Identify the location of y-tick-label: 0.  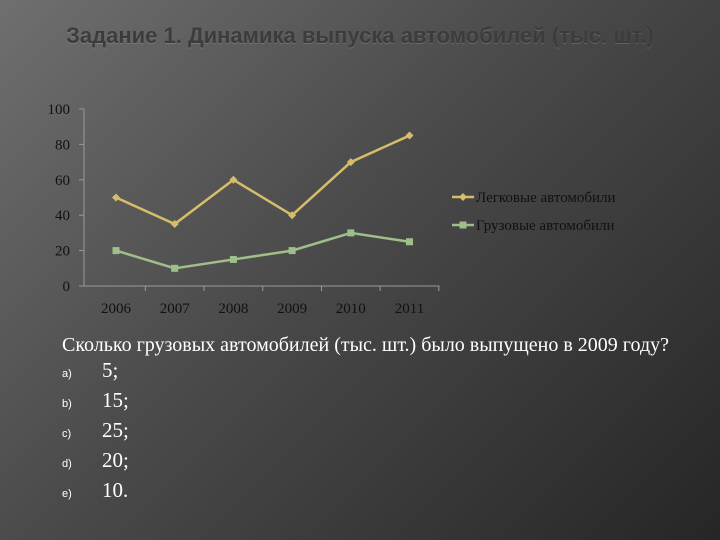
(67, 287).